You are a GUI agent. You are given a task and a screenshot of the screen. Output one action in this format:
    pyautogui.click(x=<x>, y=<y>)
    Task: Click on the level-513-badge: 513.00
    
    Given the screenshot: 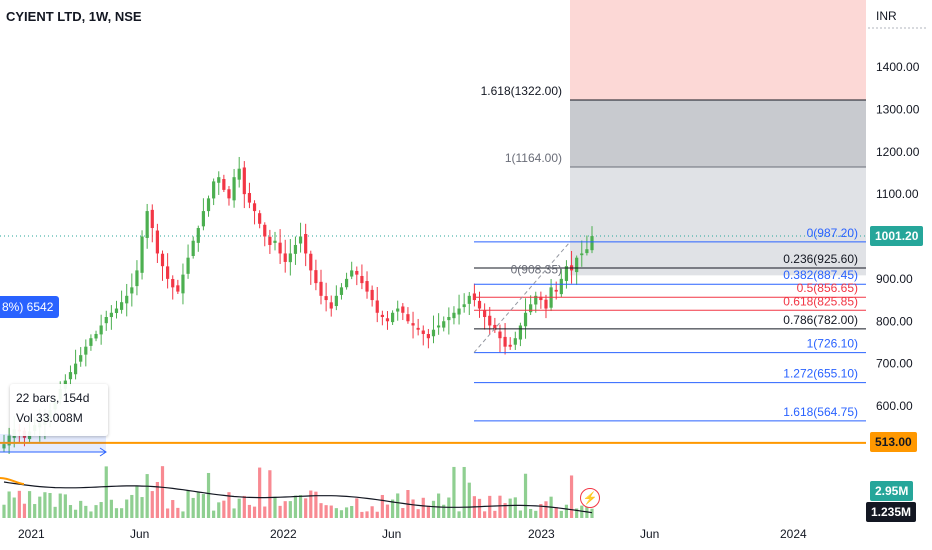 What is the action you would take?
    pyautogui.click(x=893, y=442)
    